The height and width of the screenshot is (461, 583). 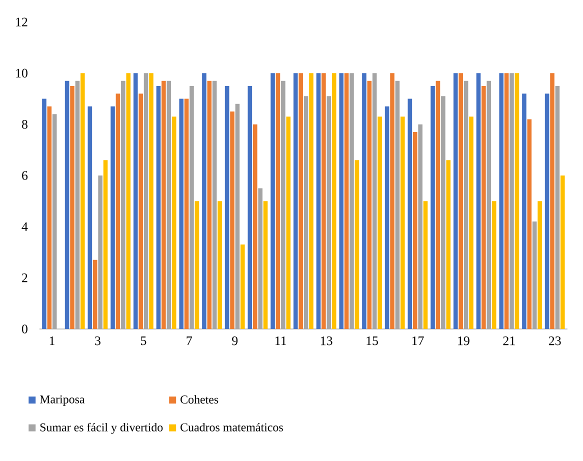 What do you see at coordinates (25, 124) in the screenshot?
I see `y-tick-label: 8` at bounding box center [25, 124].